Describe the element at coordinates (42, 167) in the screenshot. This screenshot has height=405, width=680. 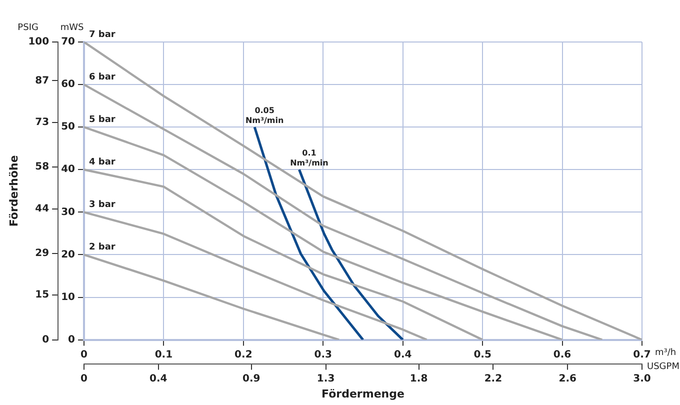
I see `y2-tick-label: 58` at that location.